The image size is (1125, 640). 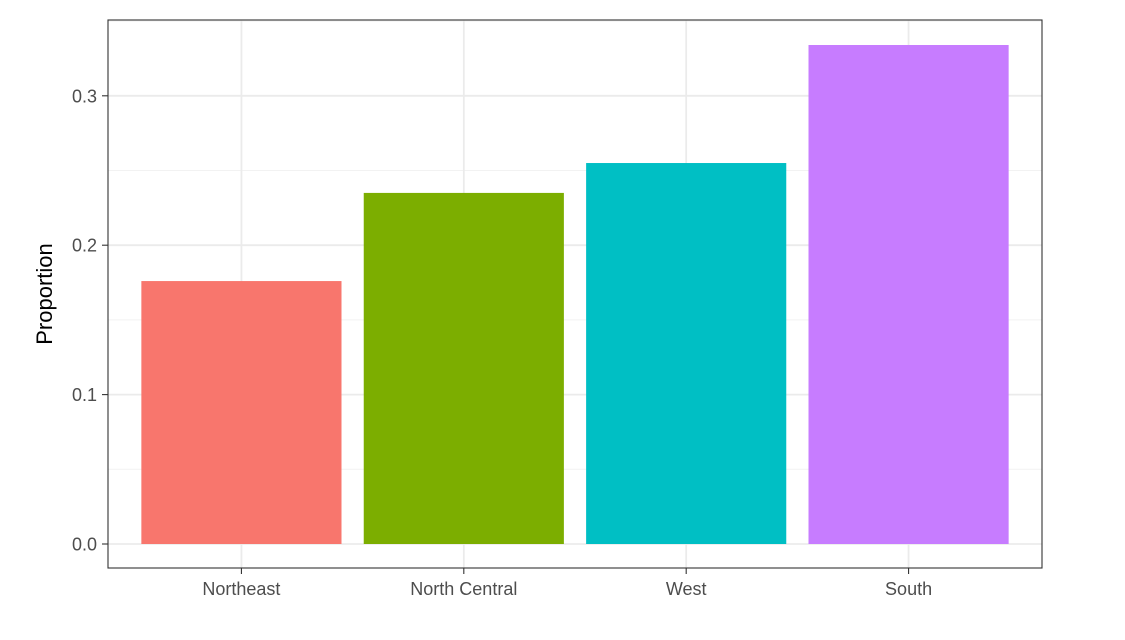 What do you see at coordinates (686, 589) in the screenshot?
I see `x-tick-label: West` at bounding box center [686, 589].